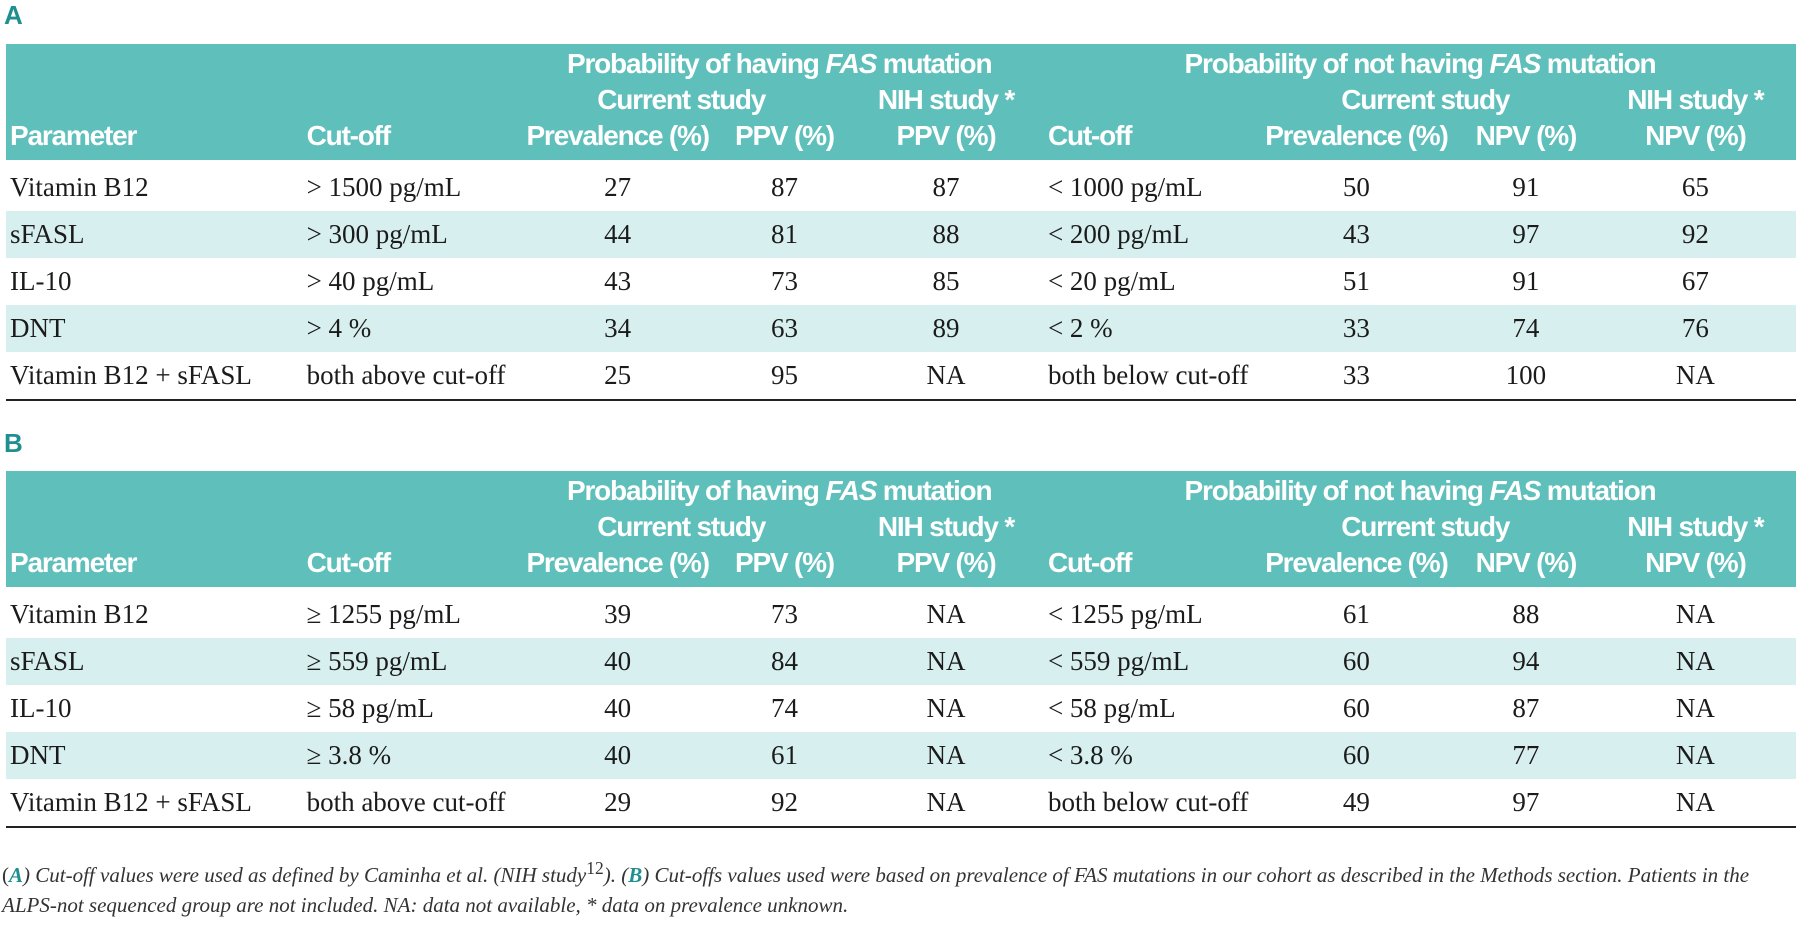 Image resolution: width=1800 pixels, height=950 pixels. I want to click on cell: 91, so click(1526, 281).